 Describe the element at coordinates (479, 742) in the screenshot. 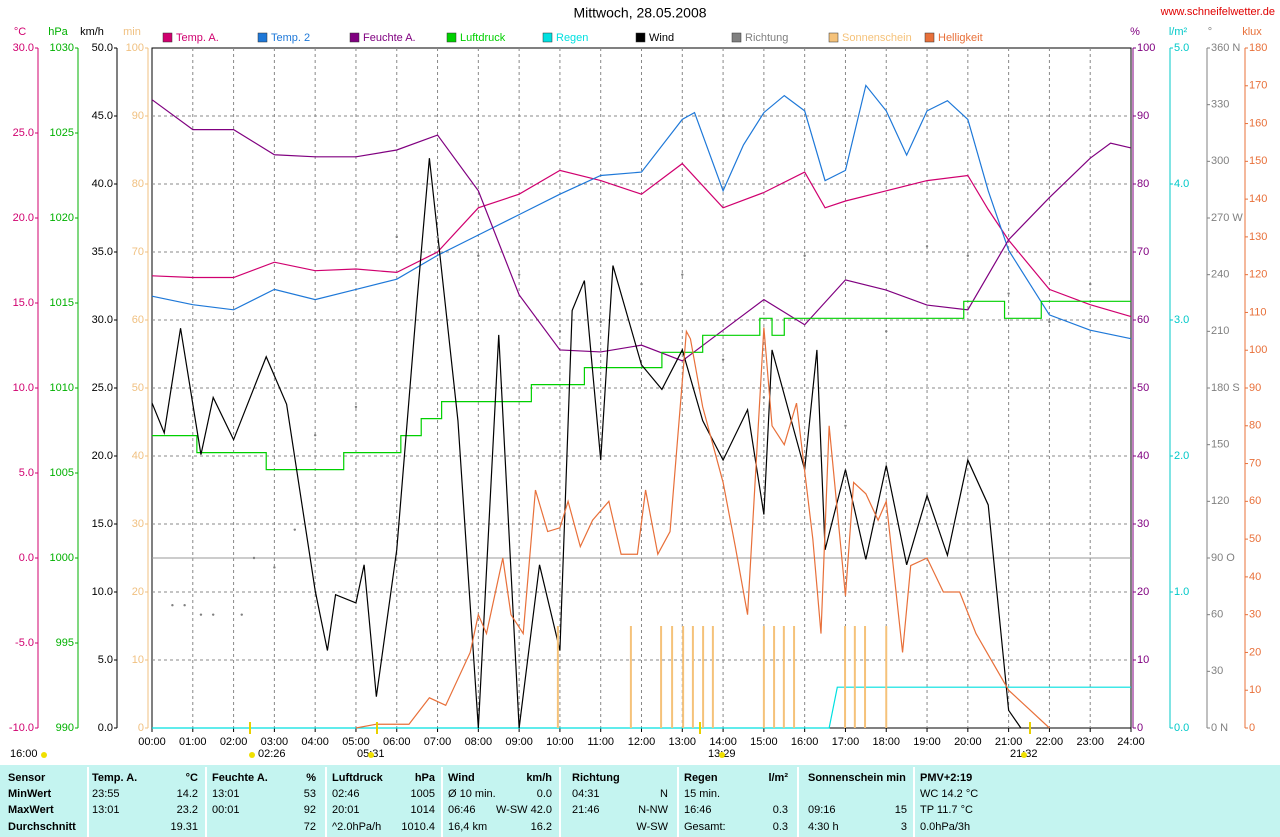

I see `x-tick-label: 08:00` at that location.